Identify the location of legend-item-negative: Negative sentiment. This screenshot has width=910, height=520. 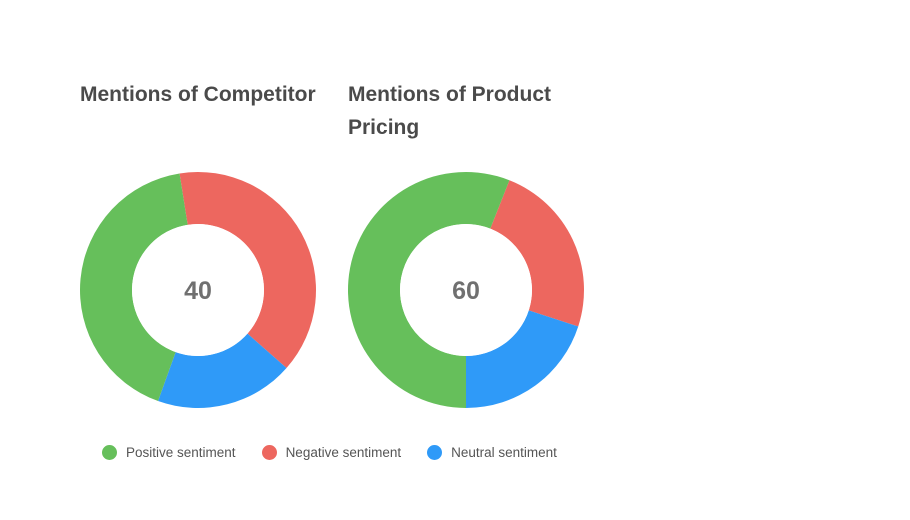
(331, 452).